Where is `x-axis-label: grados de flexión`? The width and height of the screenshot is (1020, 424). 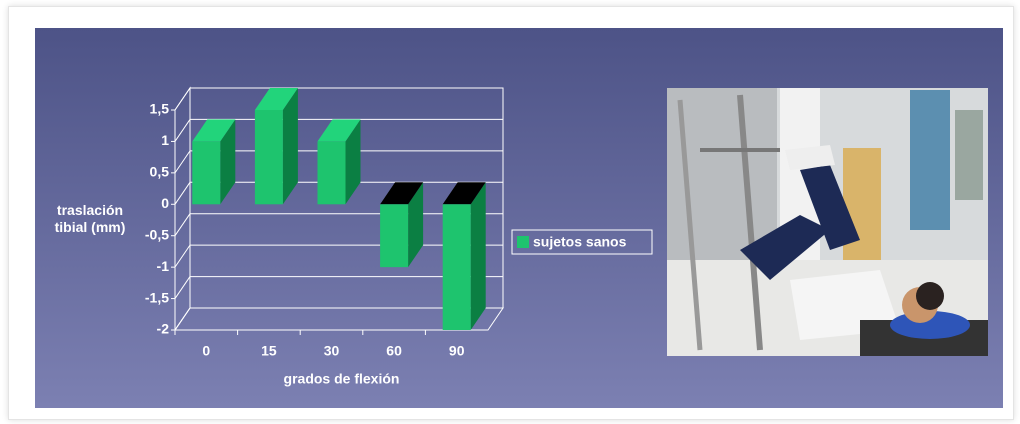 x-axis-label: grados de flexión is located at coordinates (342, 379).